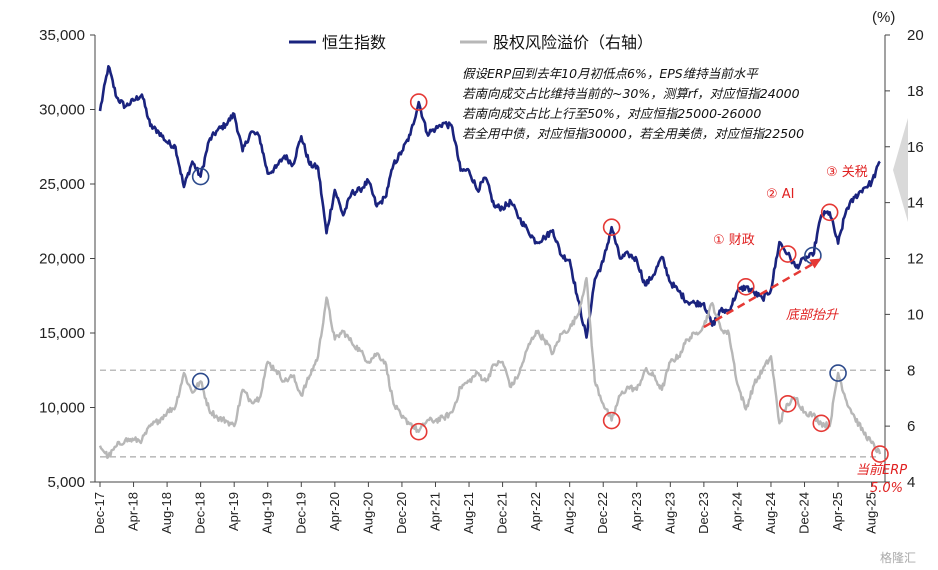 This screenshot has width=938, height=570. Describe the element at coordinates (703, 513) in the screenshot. I see `x-tick-label: Dec-23` at that location.